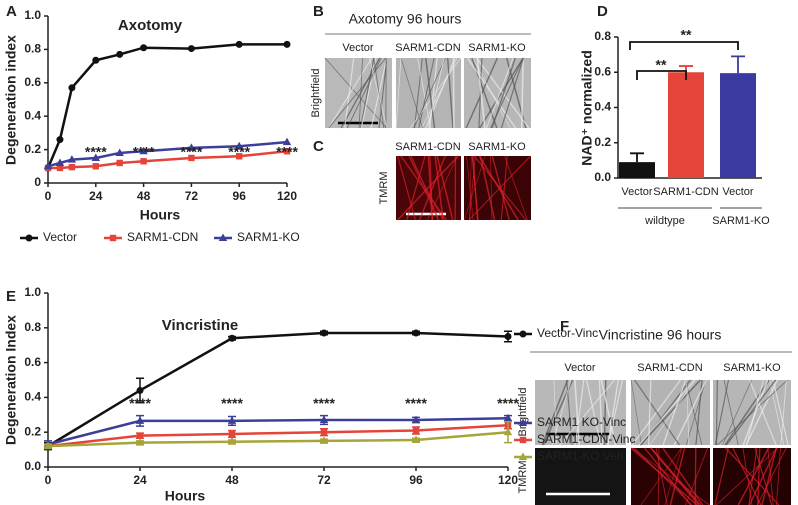 This screenshot has height=505, width=798. I want to click on x-axis-title: Hours, so click(185, 496).